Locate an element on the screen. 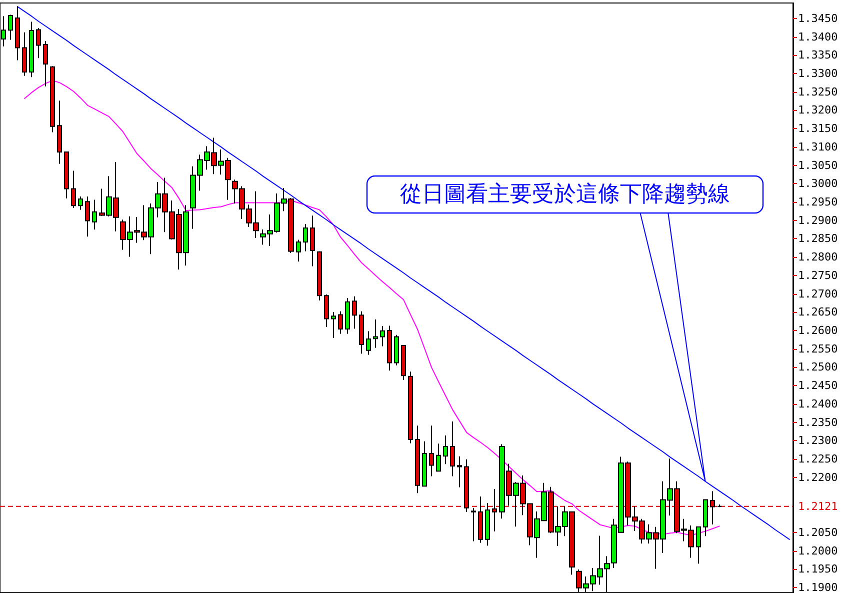 Image resolution: width=850 pixels, height=593 pixels. y-tick-label: 1.2050 is located at coordinates (818, 532).